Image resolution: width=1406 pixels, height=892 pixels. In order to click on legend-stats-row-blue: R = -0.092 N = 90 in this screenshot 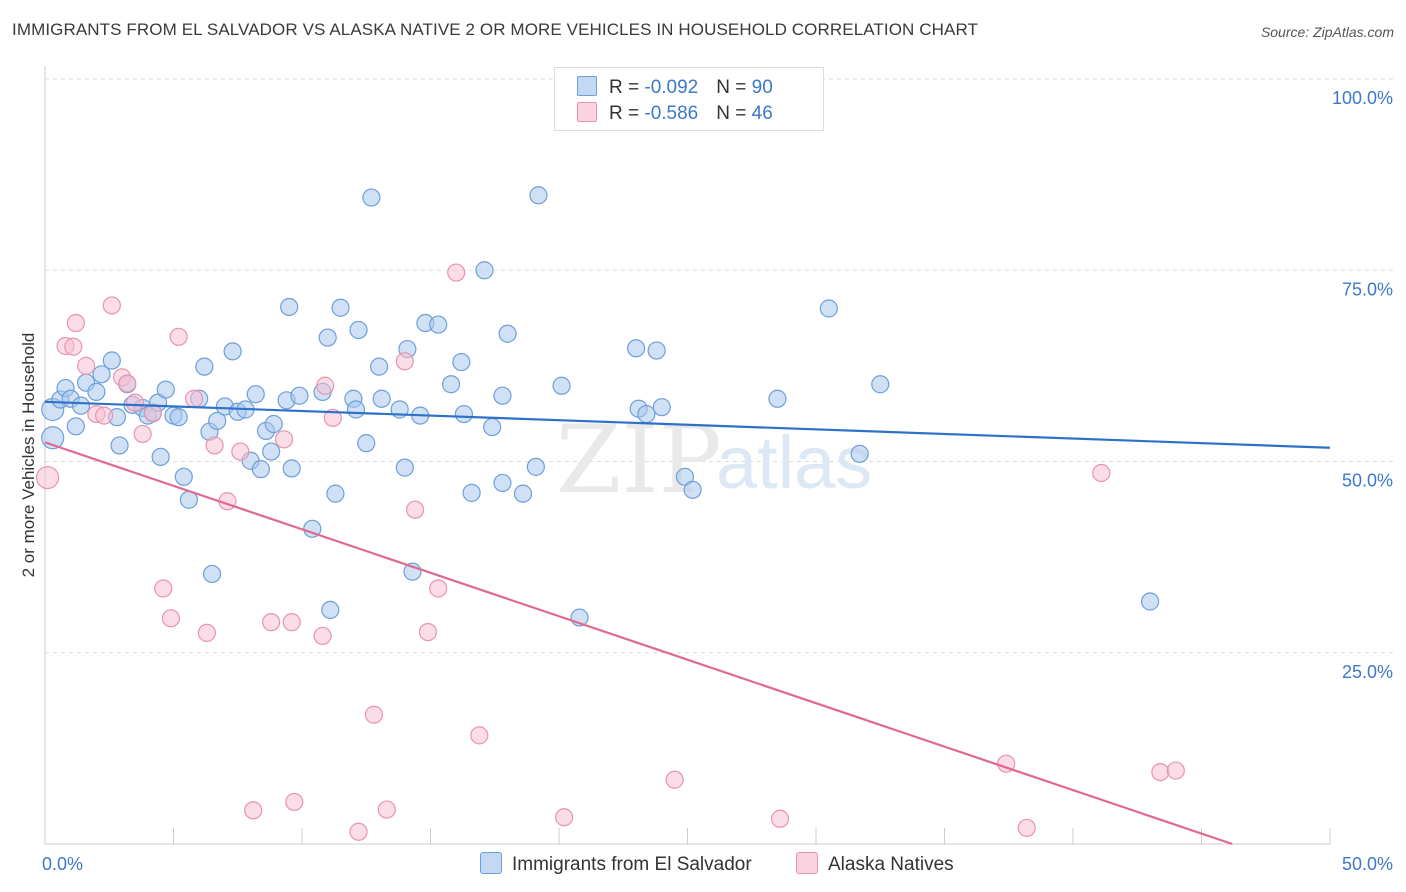, I will do `click(675, 88)`.